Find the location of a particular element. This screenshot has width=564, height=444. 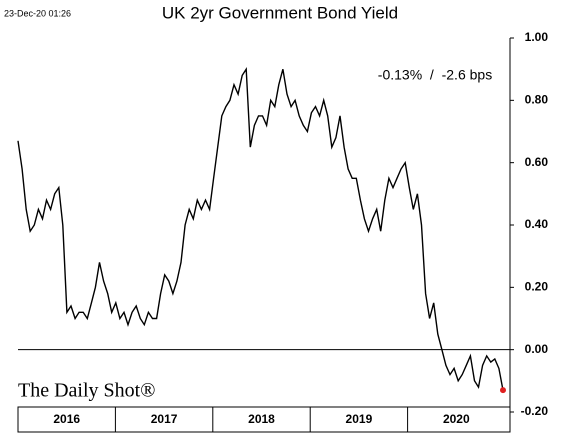

x-tick-label: 2018 is located at coordinates (261, 419).